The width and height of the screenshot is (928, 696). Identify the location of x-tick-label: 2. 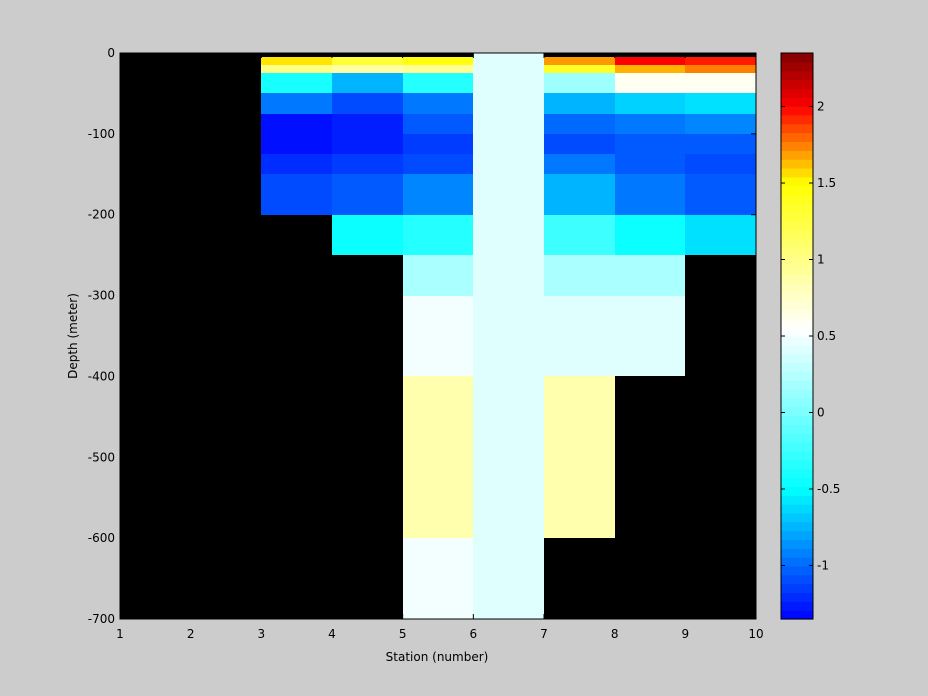
(191, 634).